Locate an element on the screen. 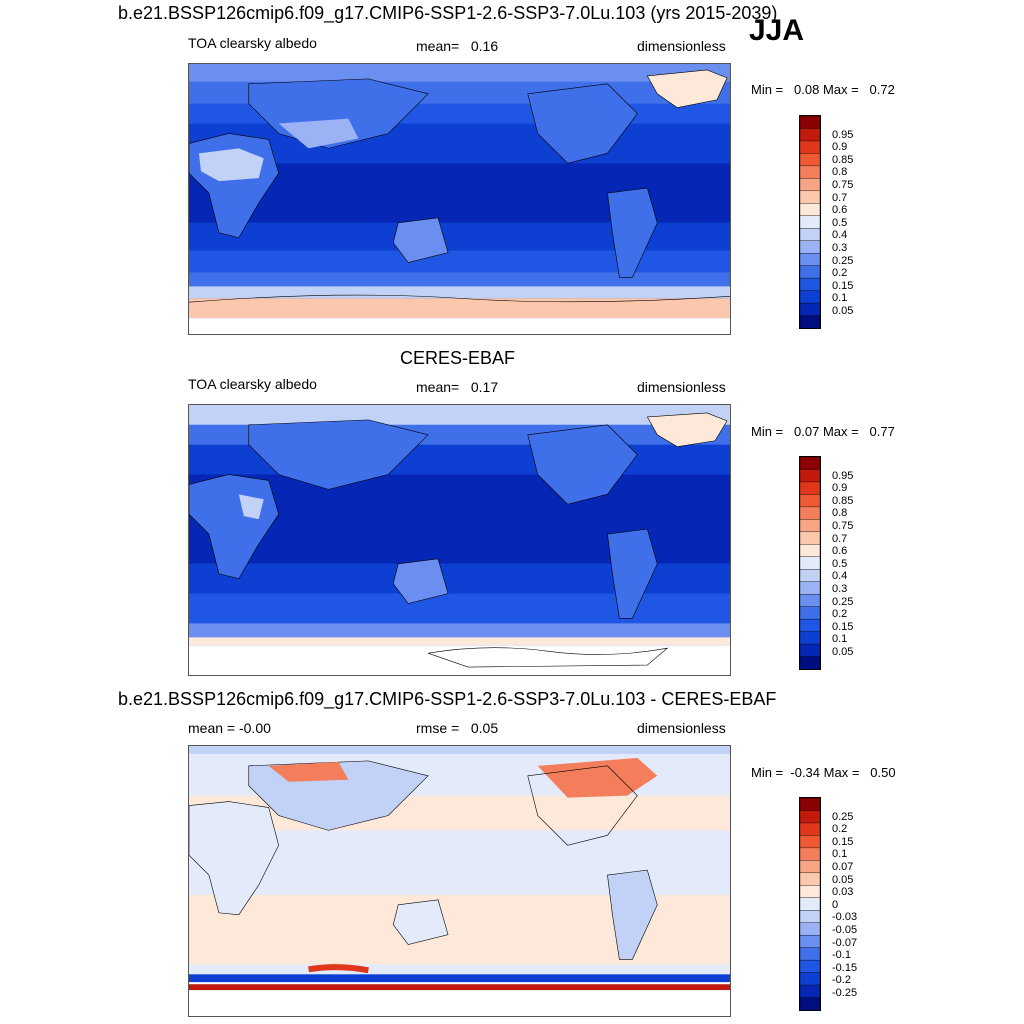  panel3-map-field is located at coordinates (459, 881).